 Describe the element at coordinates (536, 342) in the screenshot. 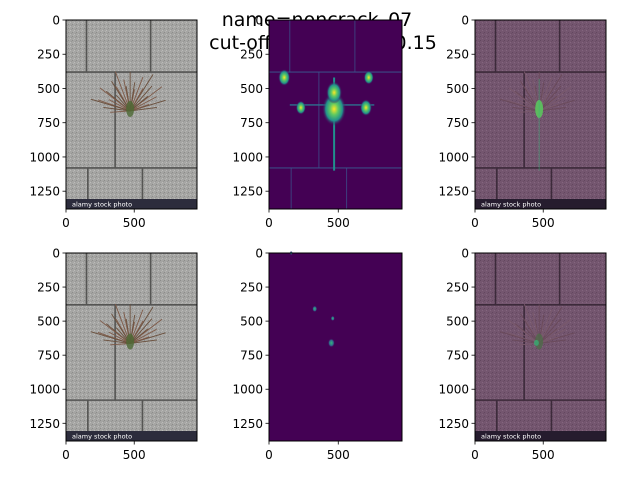

I see `overlay-highlight` at that location.